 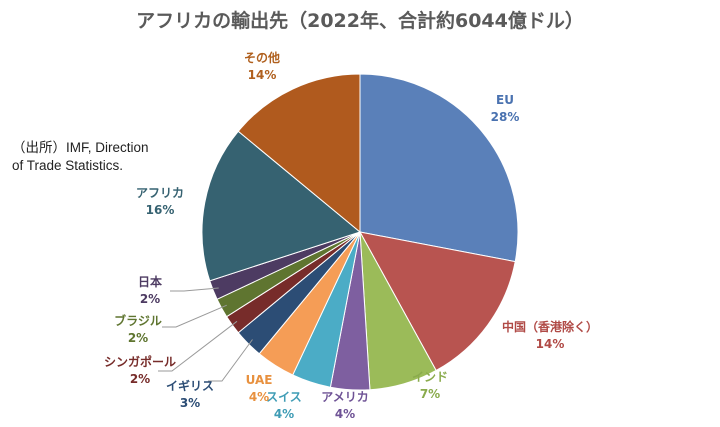 I want to click on slice-label-name-3: インド, so click(x=430, y=377).